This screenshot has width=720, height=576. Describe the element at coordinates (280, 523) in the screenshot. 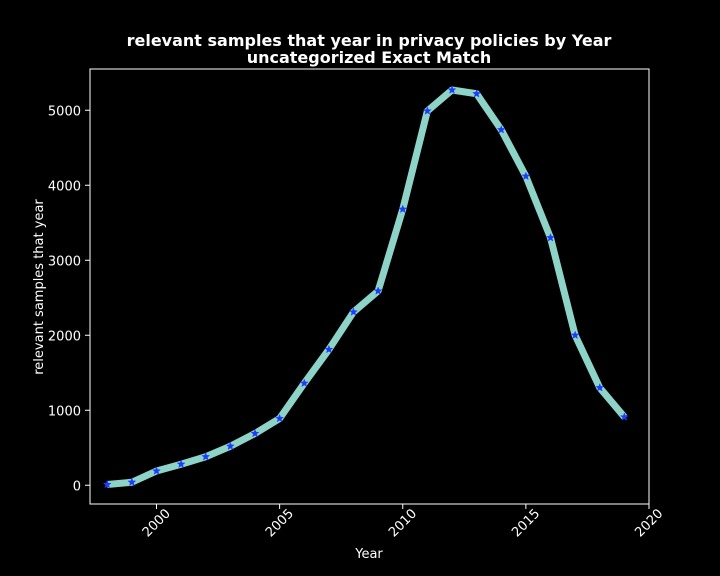

I see `x-tick-label: 2005` at that location.